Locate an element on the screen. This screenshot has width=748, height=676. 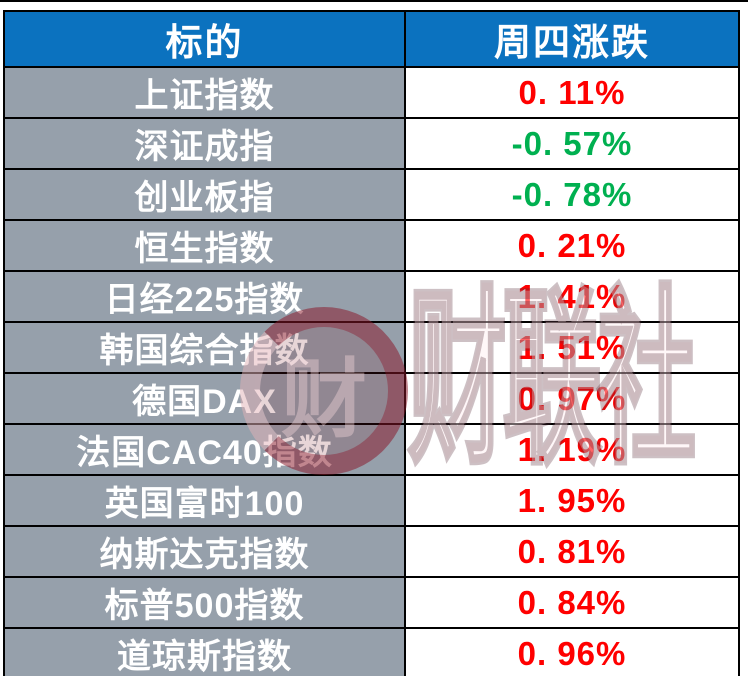
table-header-row: 标的 周四涨跌 is located at coordinates (371, 39).